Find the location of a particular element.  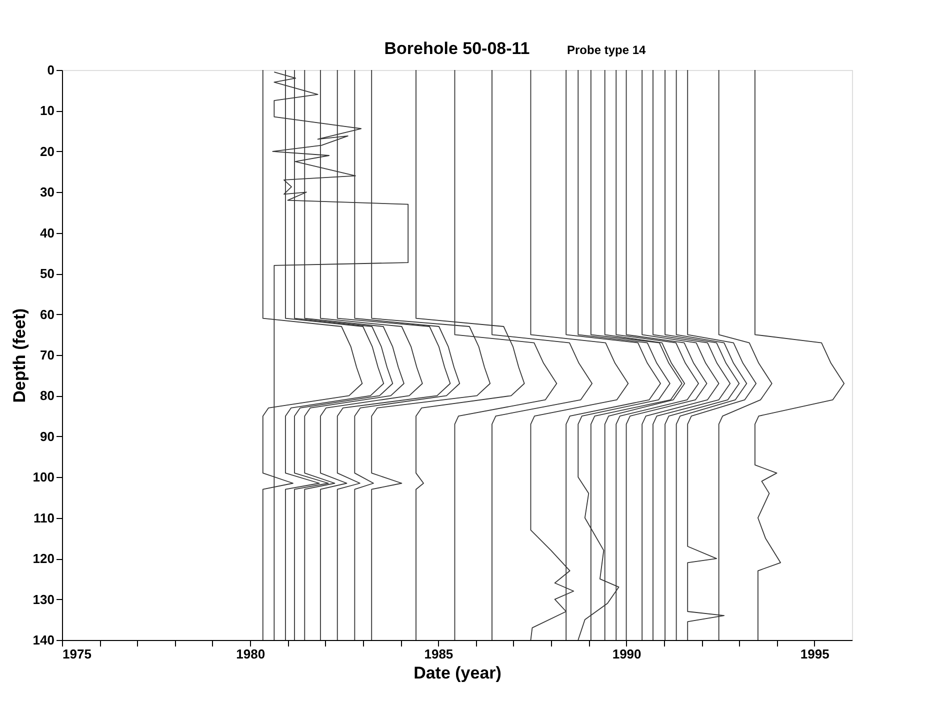

chart-title: Borehole 50-08-11 is located at coordinates (457, 48).